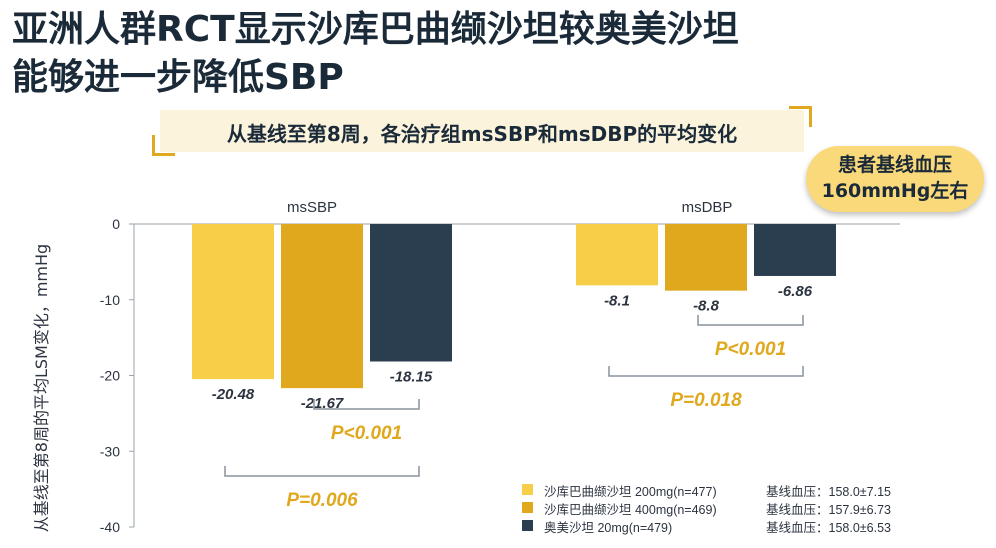 This screenshot has width=996, height=548. Describe the element at coordinates (527, 507) in the screenshot. I see `legend-swatch-sac400` at that location.